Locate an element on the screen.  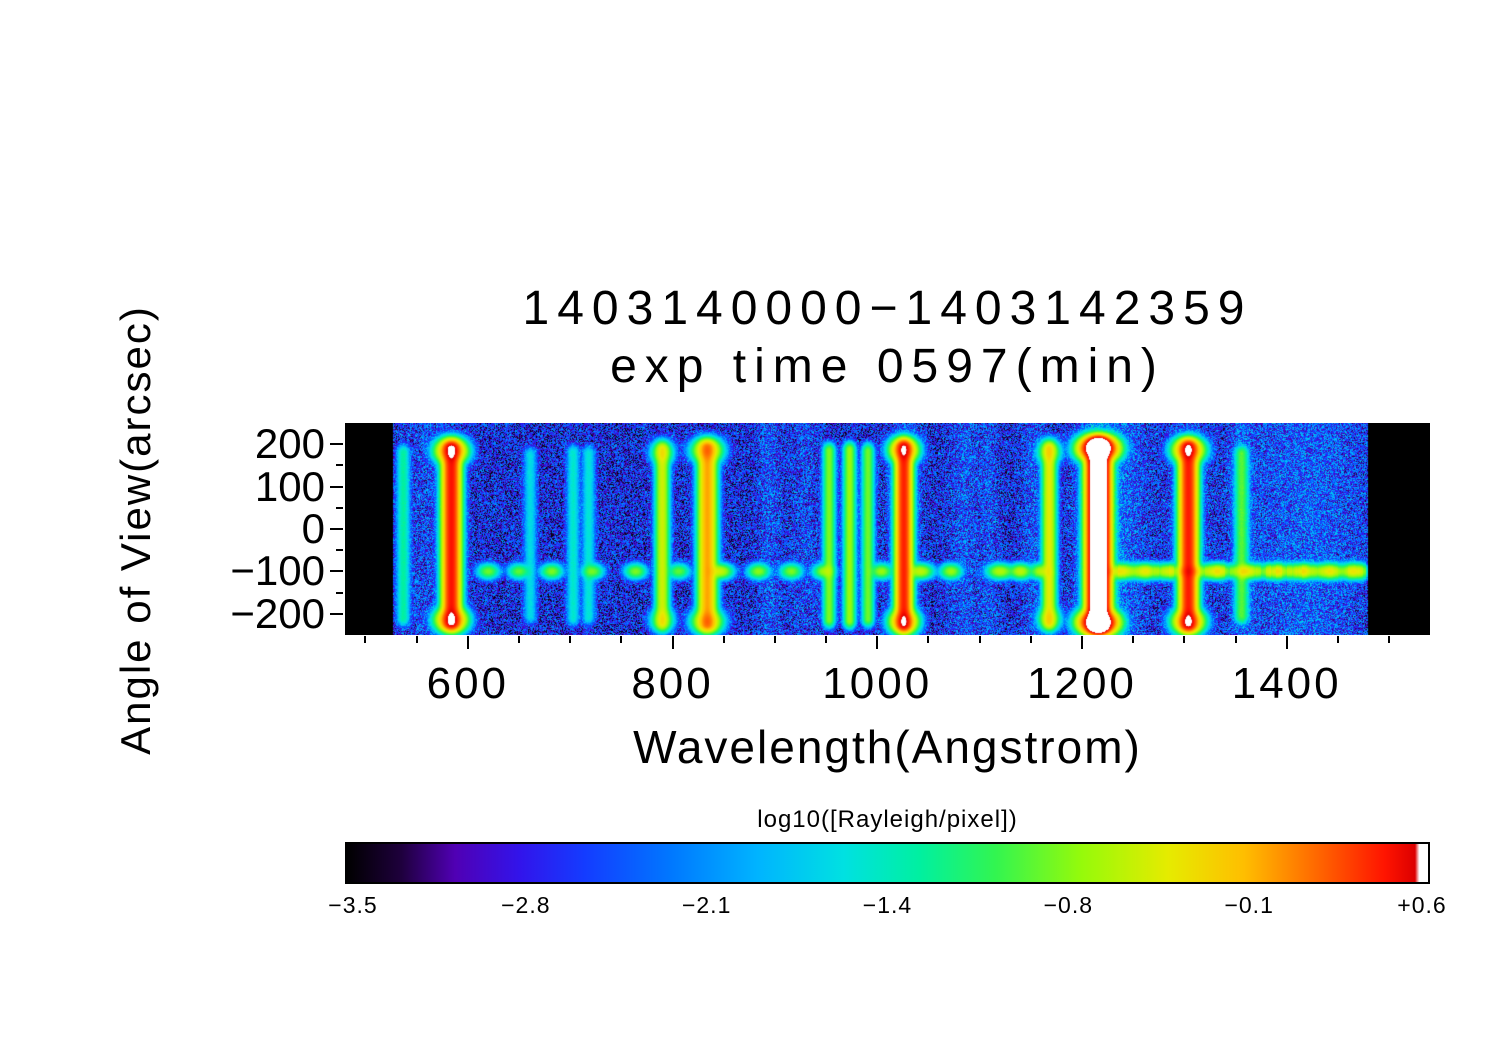
colorbar-tick-label: −0.8 is located at coordinates (1068, 905).